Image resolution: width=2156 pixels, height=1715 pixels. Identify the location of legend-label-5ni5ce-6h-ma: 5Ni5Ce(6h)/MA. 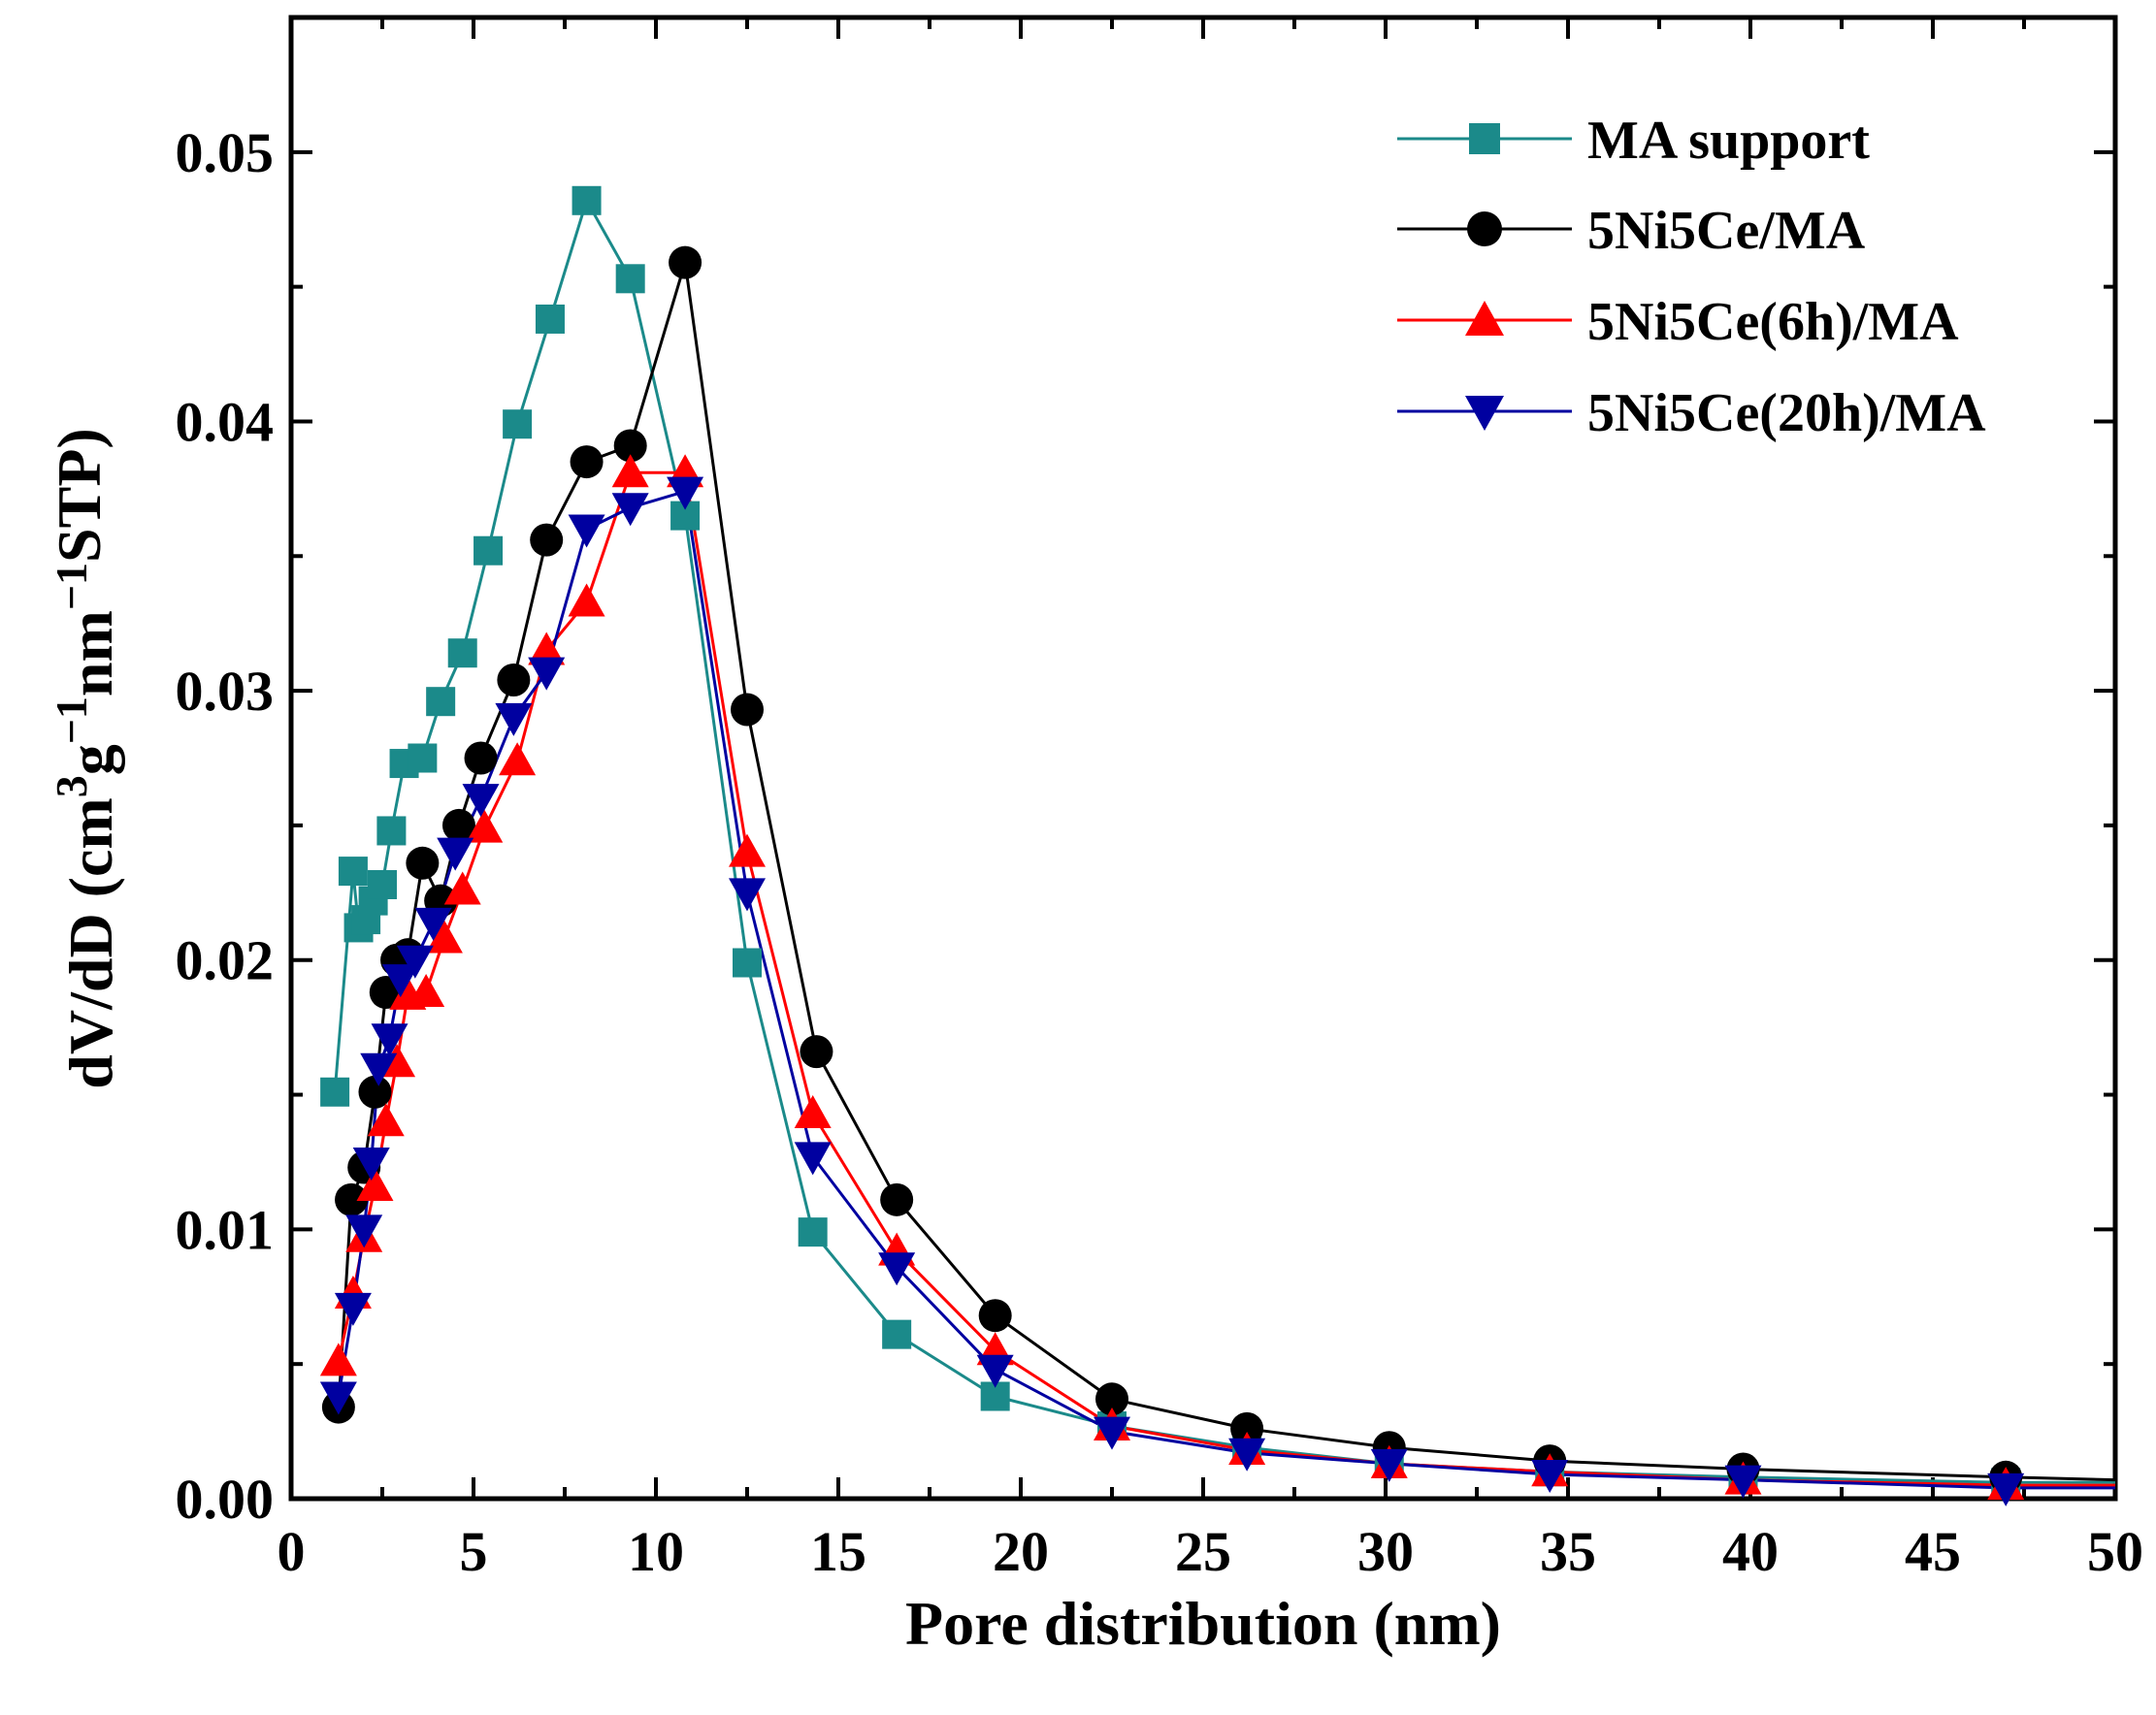
(1773, 322).